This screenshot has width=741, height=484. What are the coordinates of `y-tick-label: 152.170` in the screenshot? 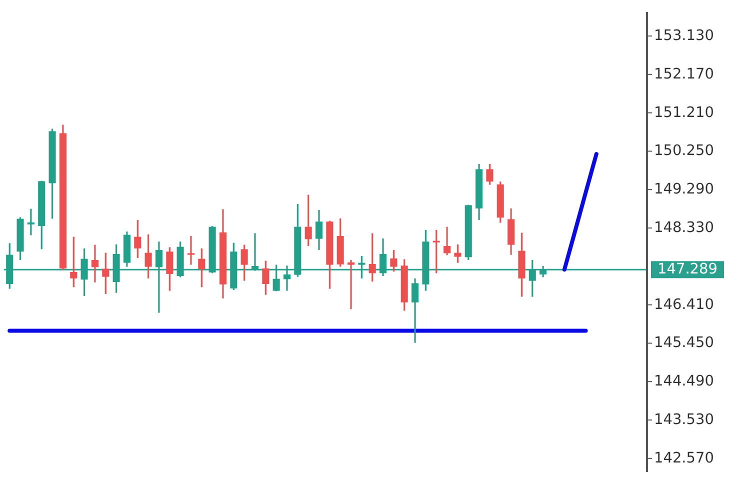 It's located at (684, 74).